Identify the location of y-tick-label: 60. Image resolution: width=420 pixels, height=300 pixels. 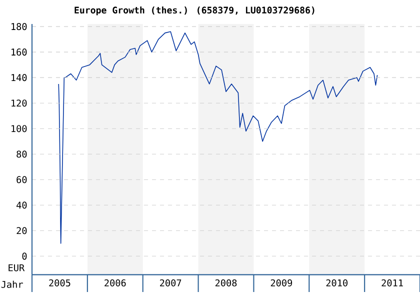
(21, 180).